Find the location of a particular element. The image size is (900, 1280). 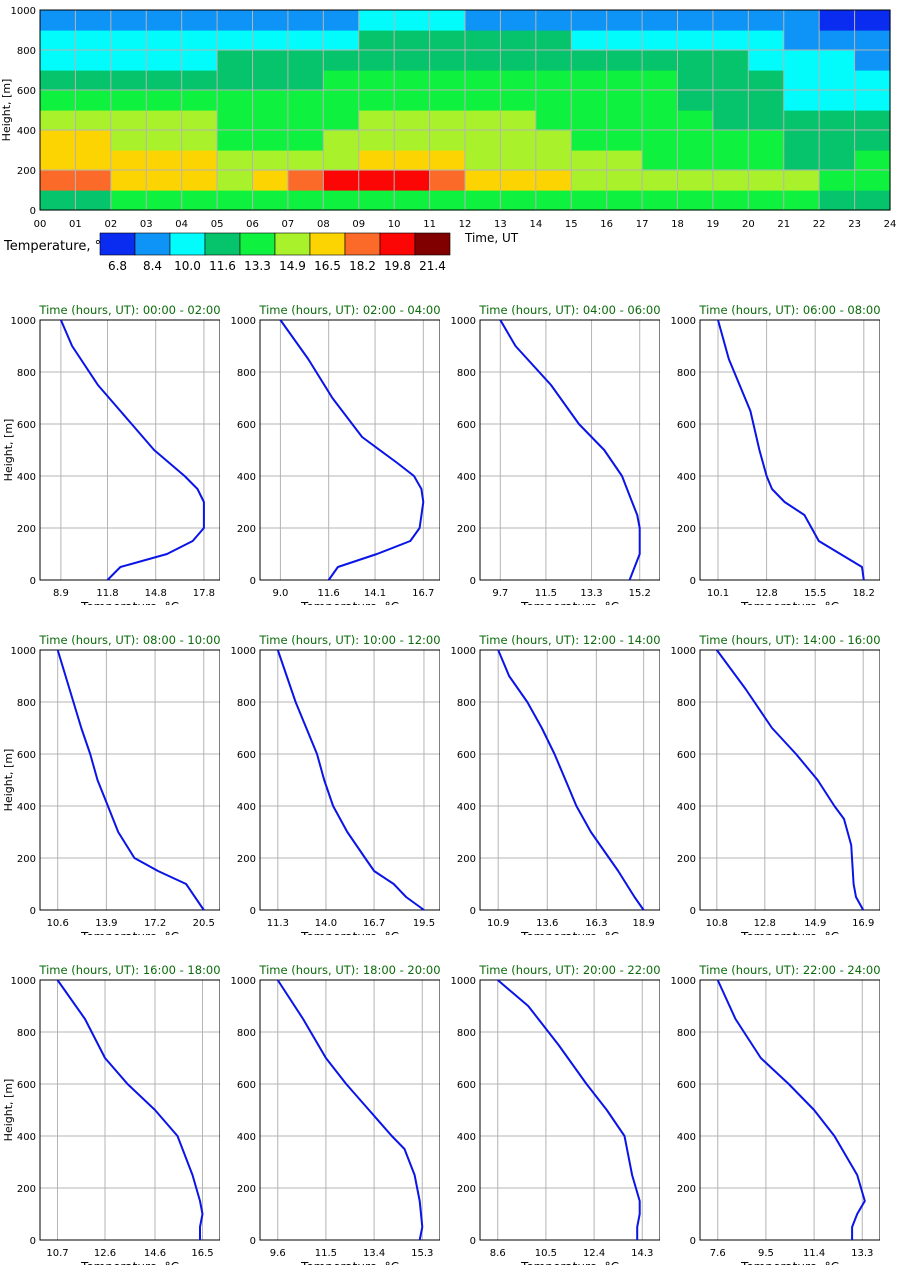

heatmap-x-tick-label: 22 is located at coordinates (819, 224).